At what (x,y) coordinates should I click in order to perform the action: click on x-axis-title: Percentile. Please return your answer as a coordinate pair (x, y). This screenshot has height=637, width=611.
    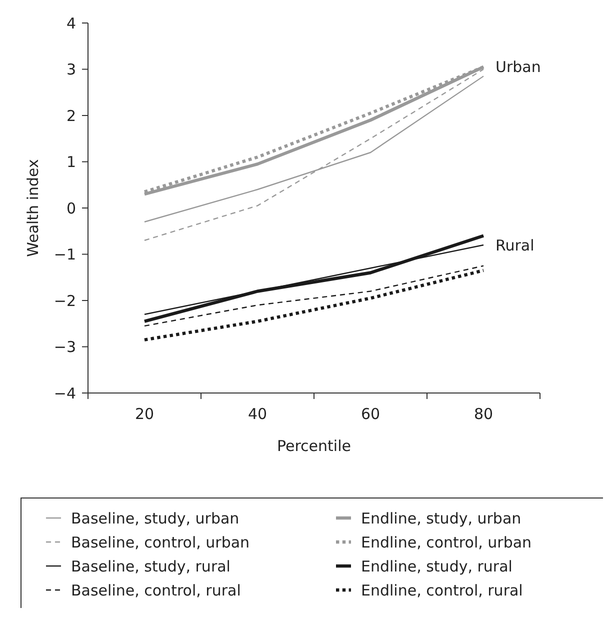
    Looking at the image, I should click on (314, 446).